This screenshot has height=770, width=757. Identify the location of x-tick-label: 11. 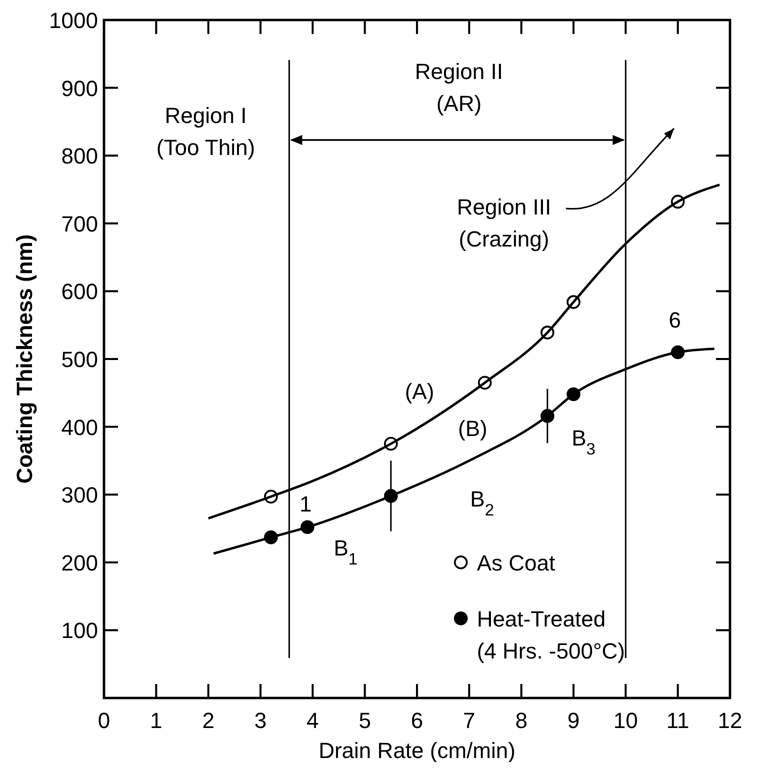
(678, 720).